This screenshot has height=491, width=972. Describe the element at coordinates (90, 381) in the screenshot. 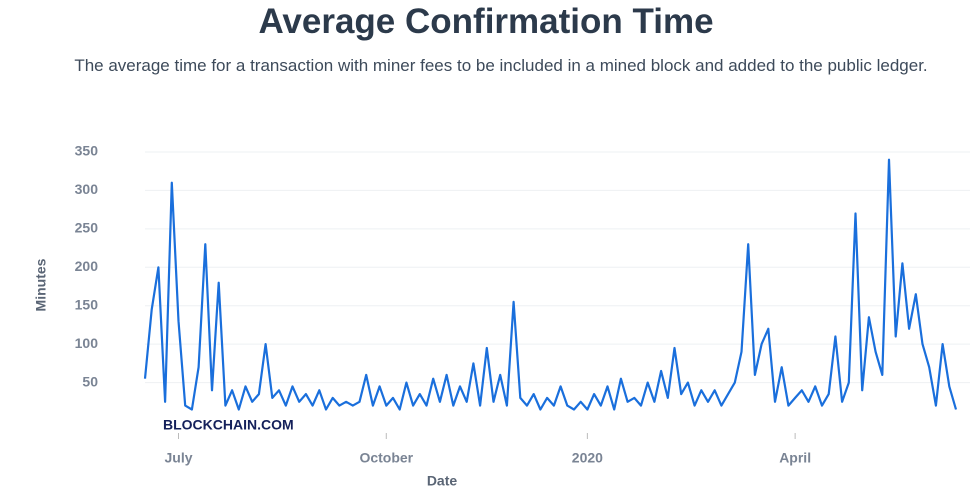

I see `y-tick-label: 50` at that location.